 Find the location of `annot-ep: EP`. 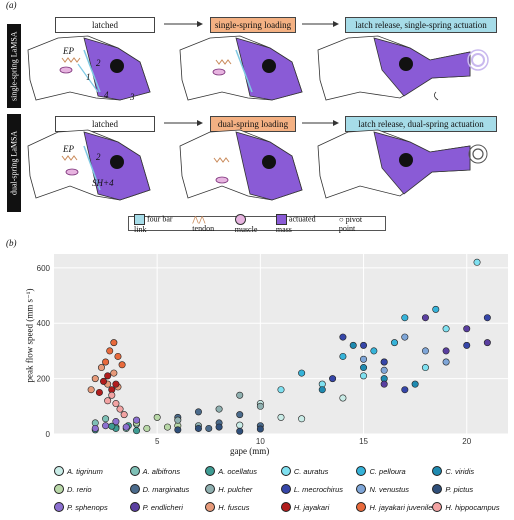

annot-ep: EP is located at coordinates (68, 51).